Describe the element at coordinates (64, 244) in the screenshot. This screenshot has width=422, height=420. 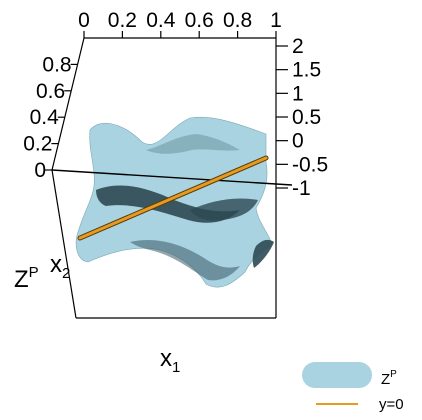
I see `box-edge-front-left` at that location.